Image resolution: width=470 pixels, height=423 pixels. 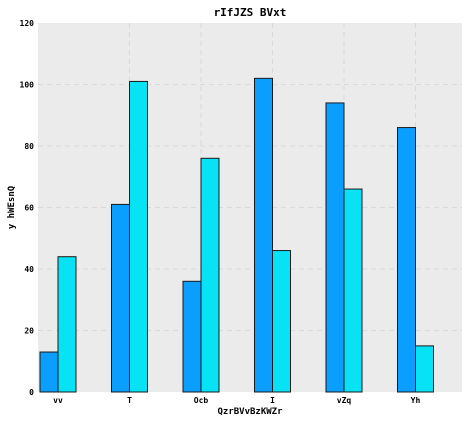 I want to click on bar-I-series2, so click(x=281, y=321).